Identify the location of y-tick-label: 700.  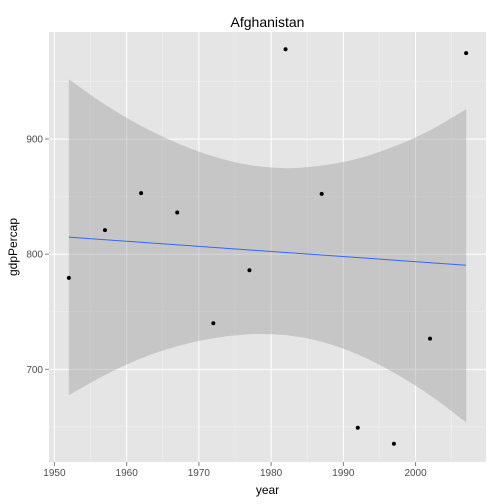
(34, 370).